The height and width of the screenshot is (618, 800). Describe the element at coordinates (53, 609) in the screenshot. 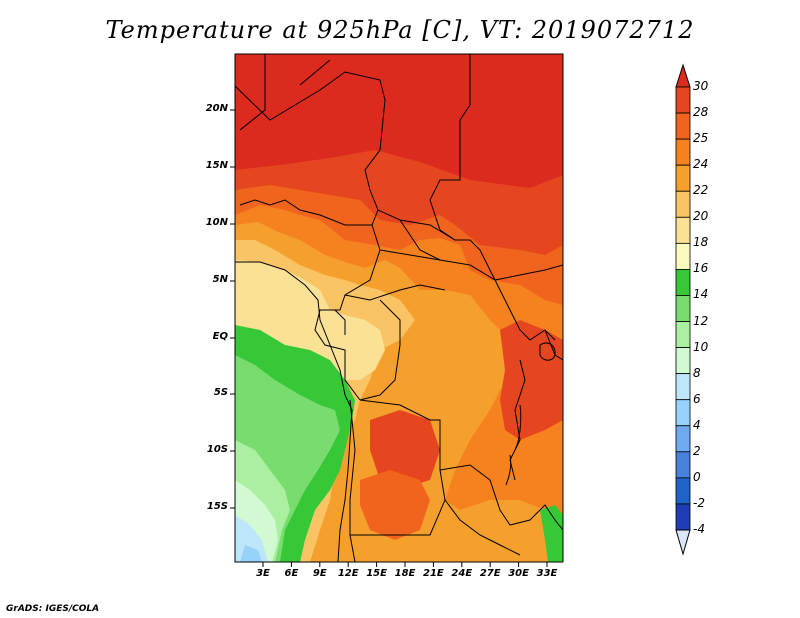

I see `footer-credit: GrADS: IGES/COLA` at that location.